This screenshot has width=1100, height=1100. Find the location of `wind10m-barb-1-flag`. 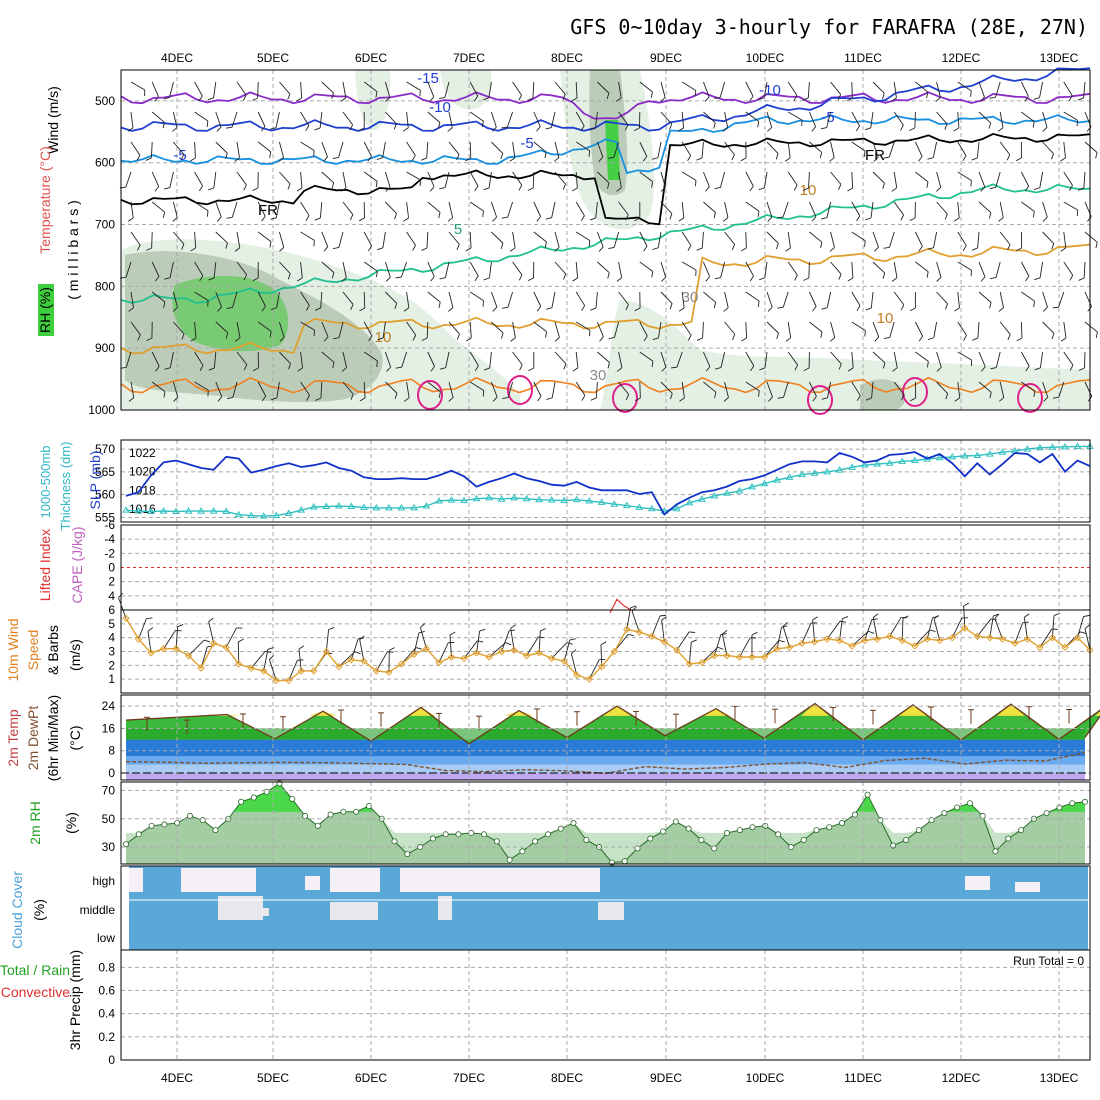

wind10m-barb-1-flag is located at coordinates (120, 595).